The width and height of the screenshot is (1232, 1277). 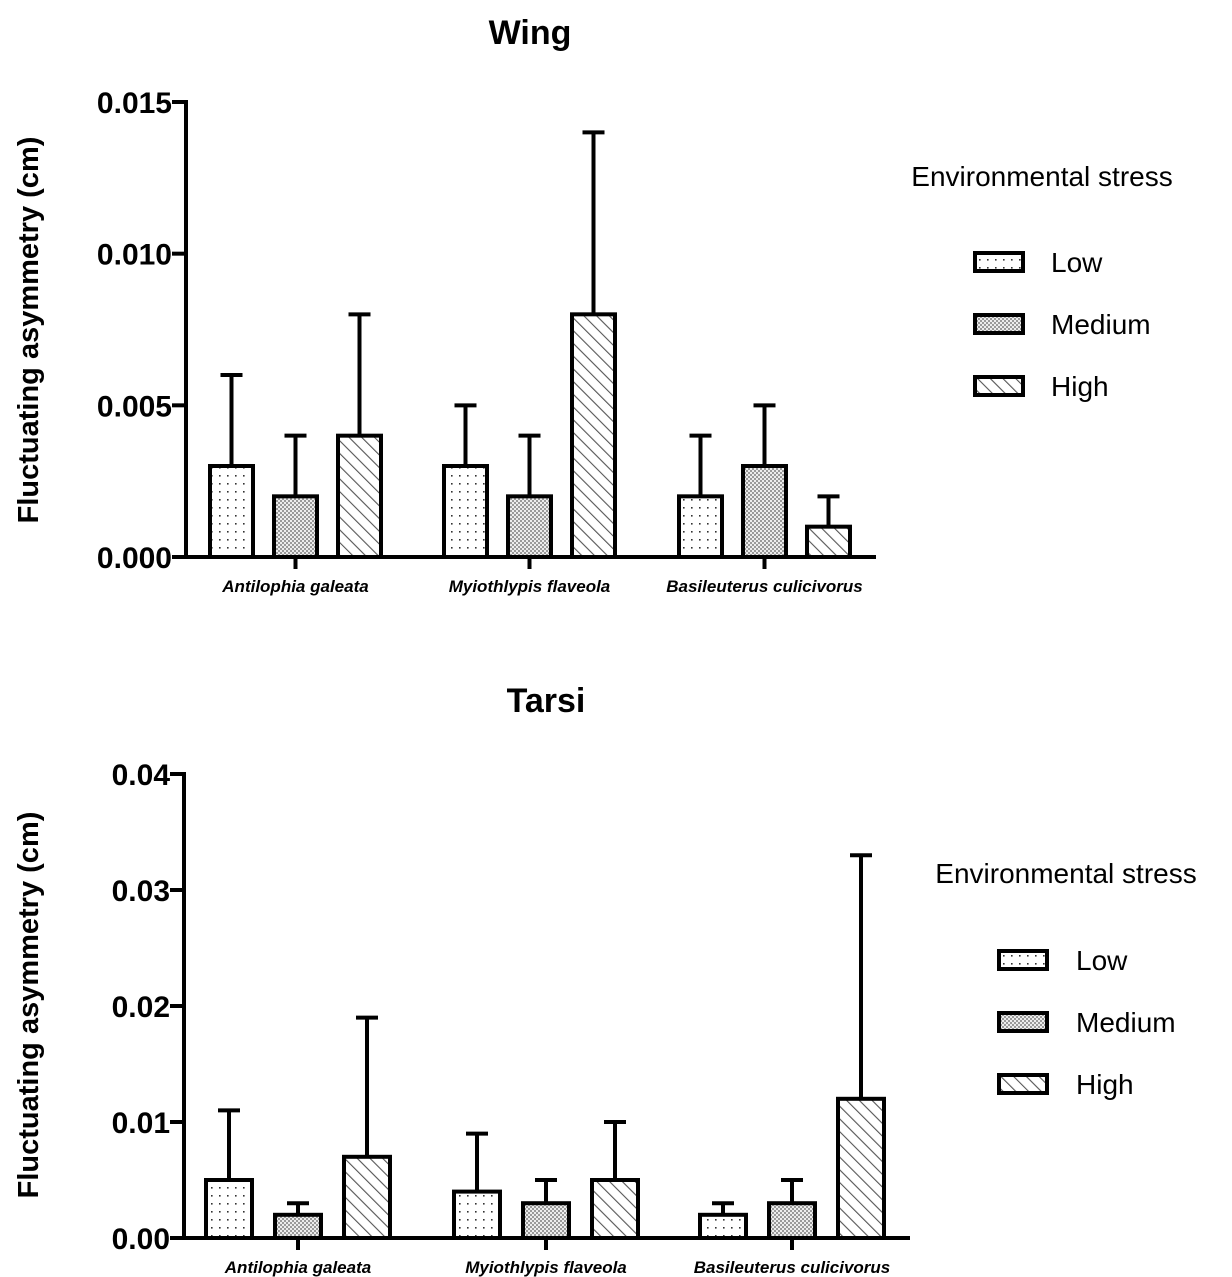 I want to click on tarsi-y-ticks: 0.00 0.01 0.02 0.03 0.04, so click(x=148, y=1007).